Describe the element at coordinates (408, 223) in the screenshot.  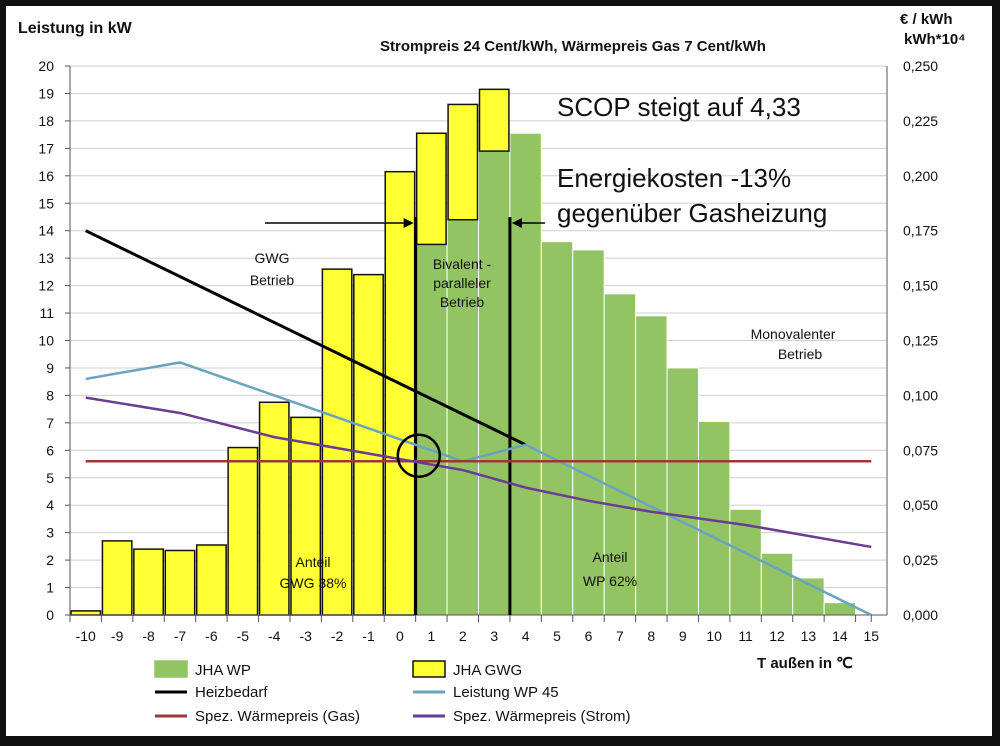
I see `arrow-left-head` at that location.